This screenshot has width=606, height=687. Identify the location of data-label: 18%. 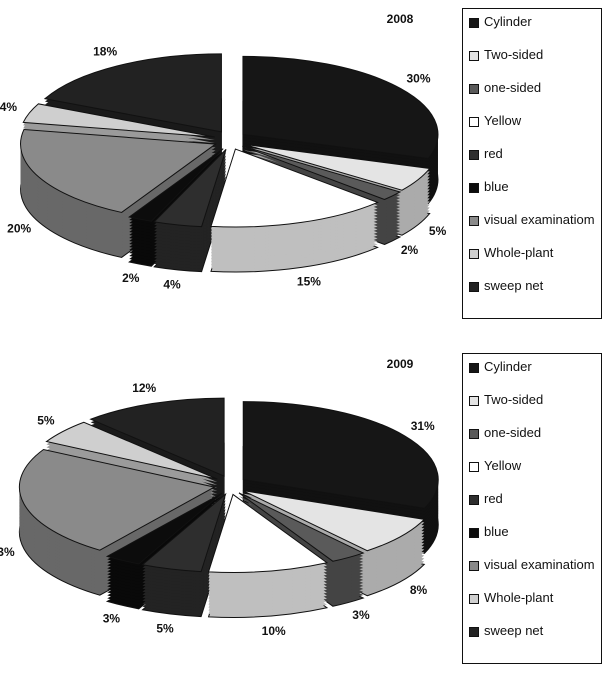
(105, 52).